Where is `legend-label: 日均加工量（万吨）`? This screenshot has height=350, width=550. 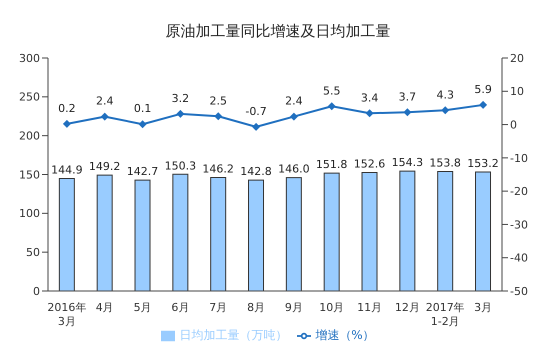 legend-label: 日均加工量（万吨） is located at coordinates (233, 335).